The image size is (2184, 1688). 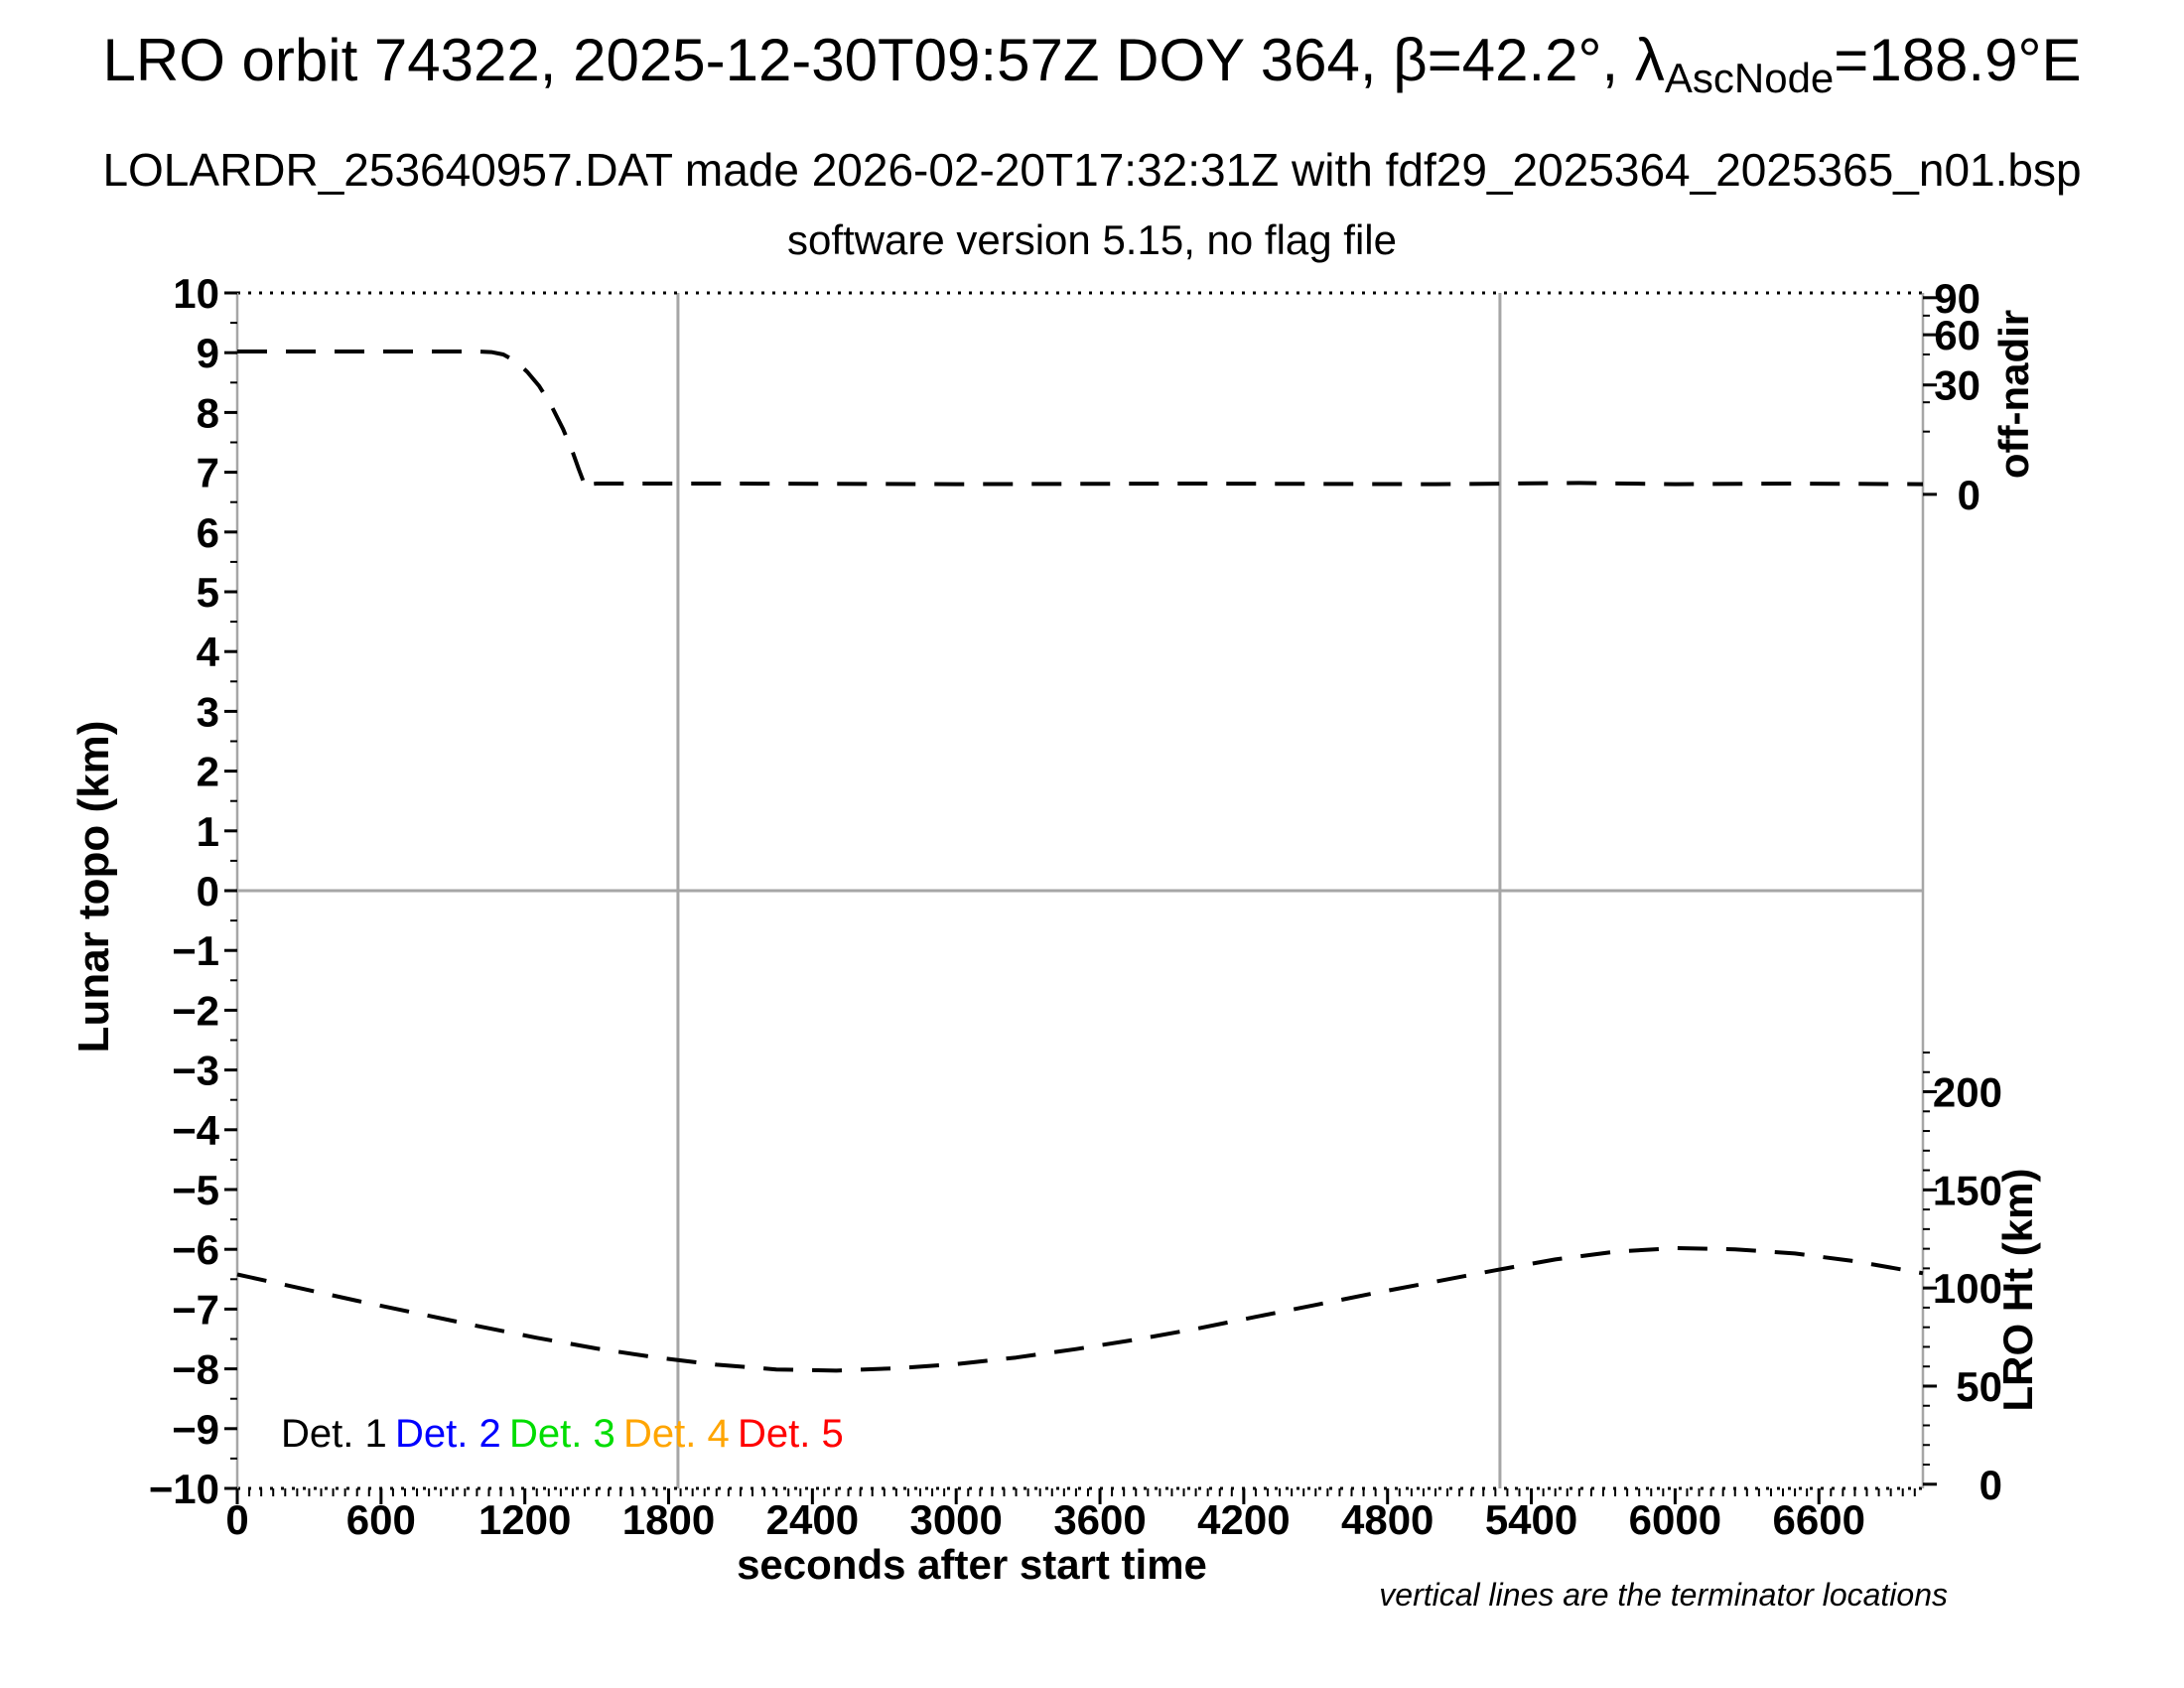 What do you see at coordinates (195, 950) in the screenshot?
I see `y-left-tick-label: −1` at bounding box center [195, 950].